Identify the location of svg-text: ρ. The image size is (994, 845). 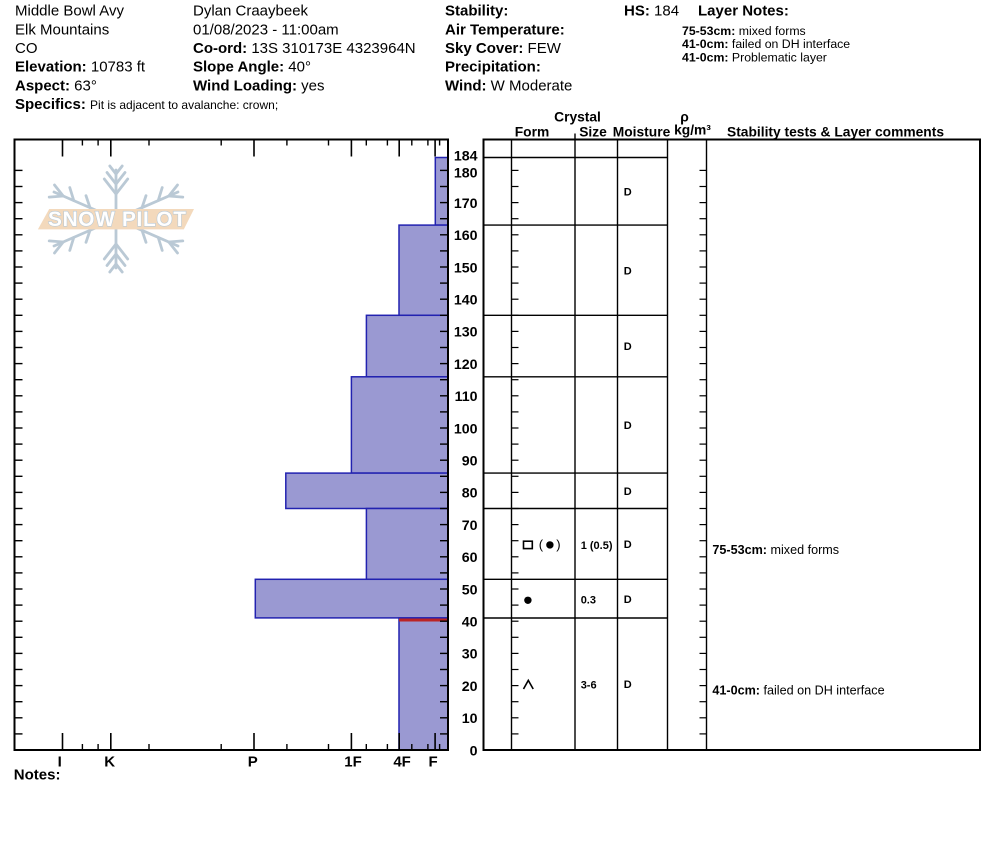
(684, 117).